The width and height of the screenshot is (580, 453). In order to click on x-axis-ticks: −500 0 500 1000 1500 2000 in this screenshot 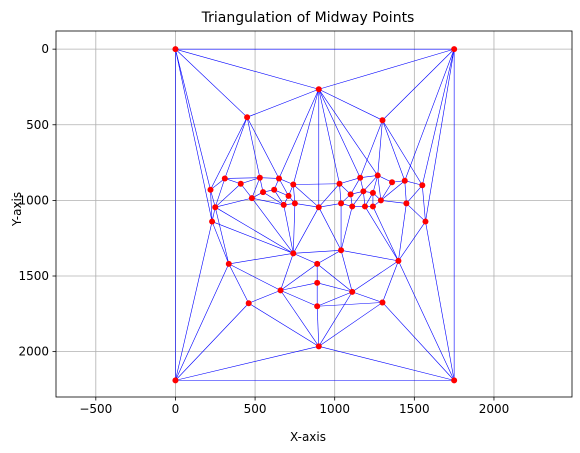, I will do `click(294, 406)`.